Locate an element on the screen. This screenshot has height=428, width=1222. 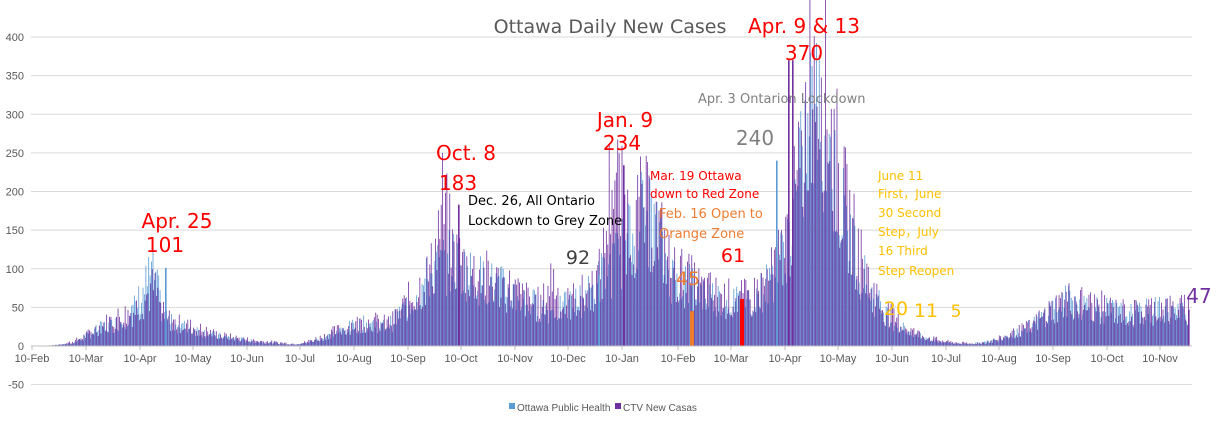
x-tick-label: 10-Oct is located at coordinates (460, 359).